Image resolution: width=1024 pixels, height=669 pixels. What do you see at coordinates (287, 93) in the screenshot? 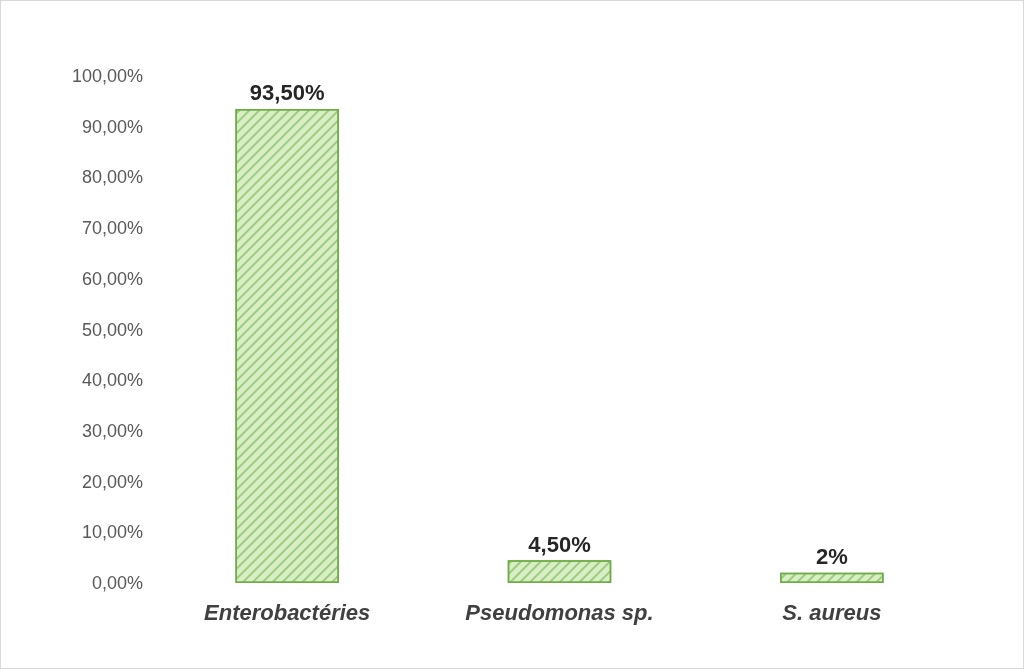
I see `data-label: 93,50%` at bounding box center [287, 93].